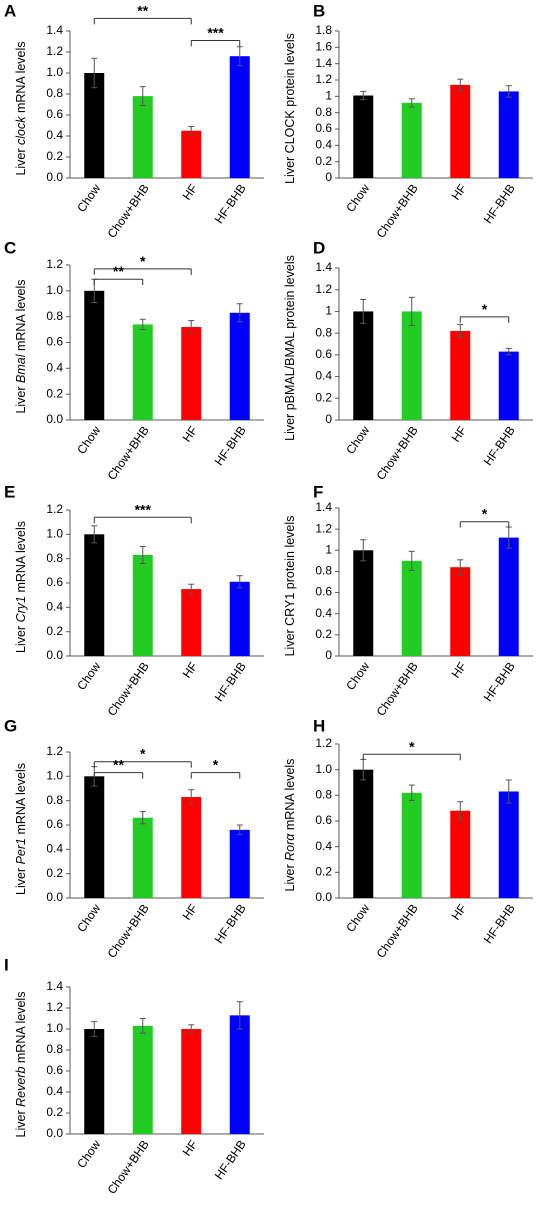  I want to click on significance-bracket: **, so click(142, 13).